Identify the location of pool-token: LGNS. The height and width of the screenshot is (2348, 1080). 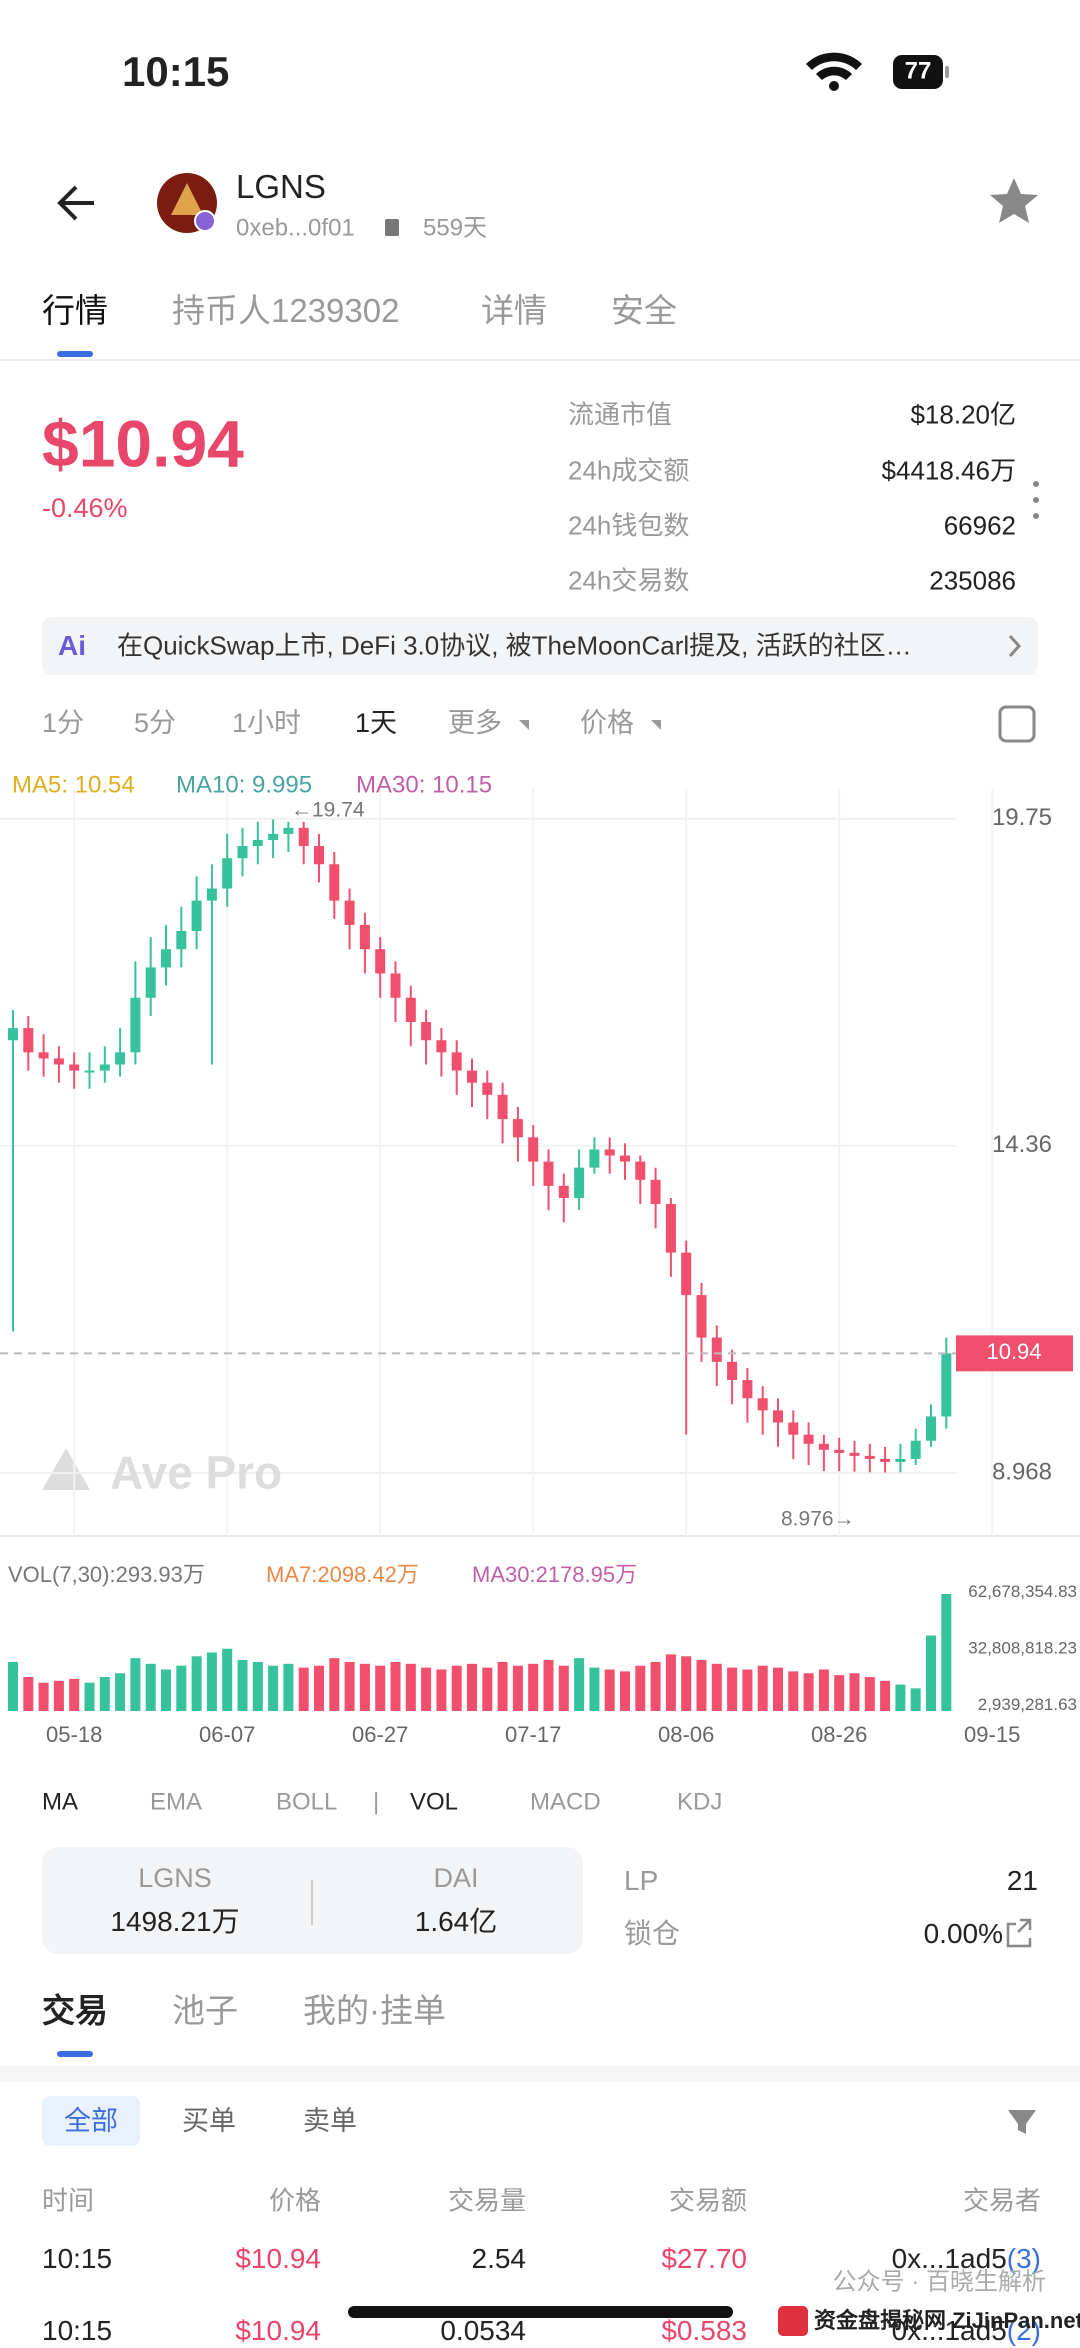
(175, 1877).